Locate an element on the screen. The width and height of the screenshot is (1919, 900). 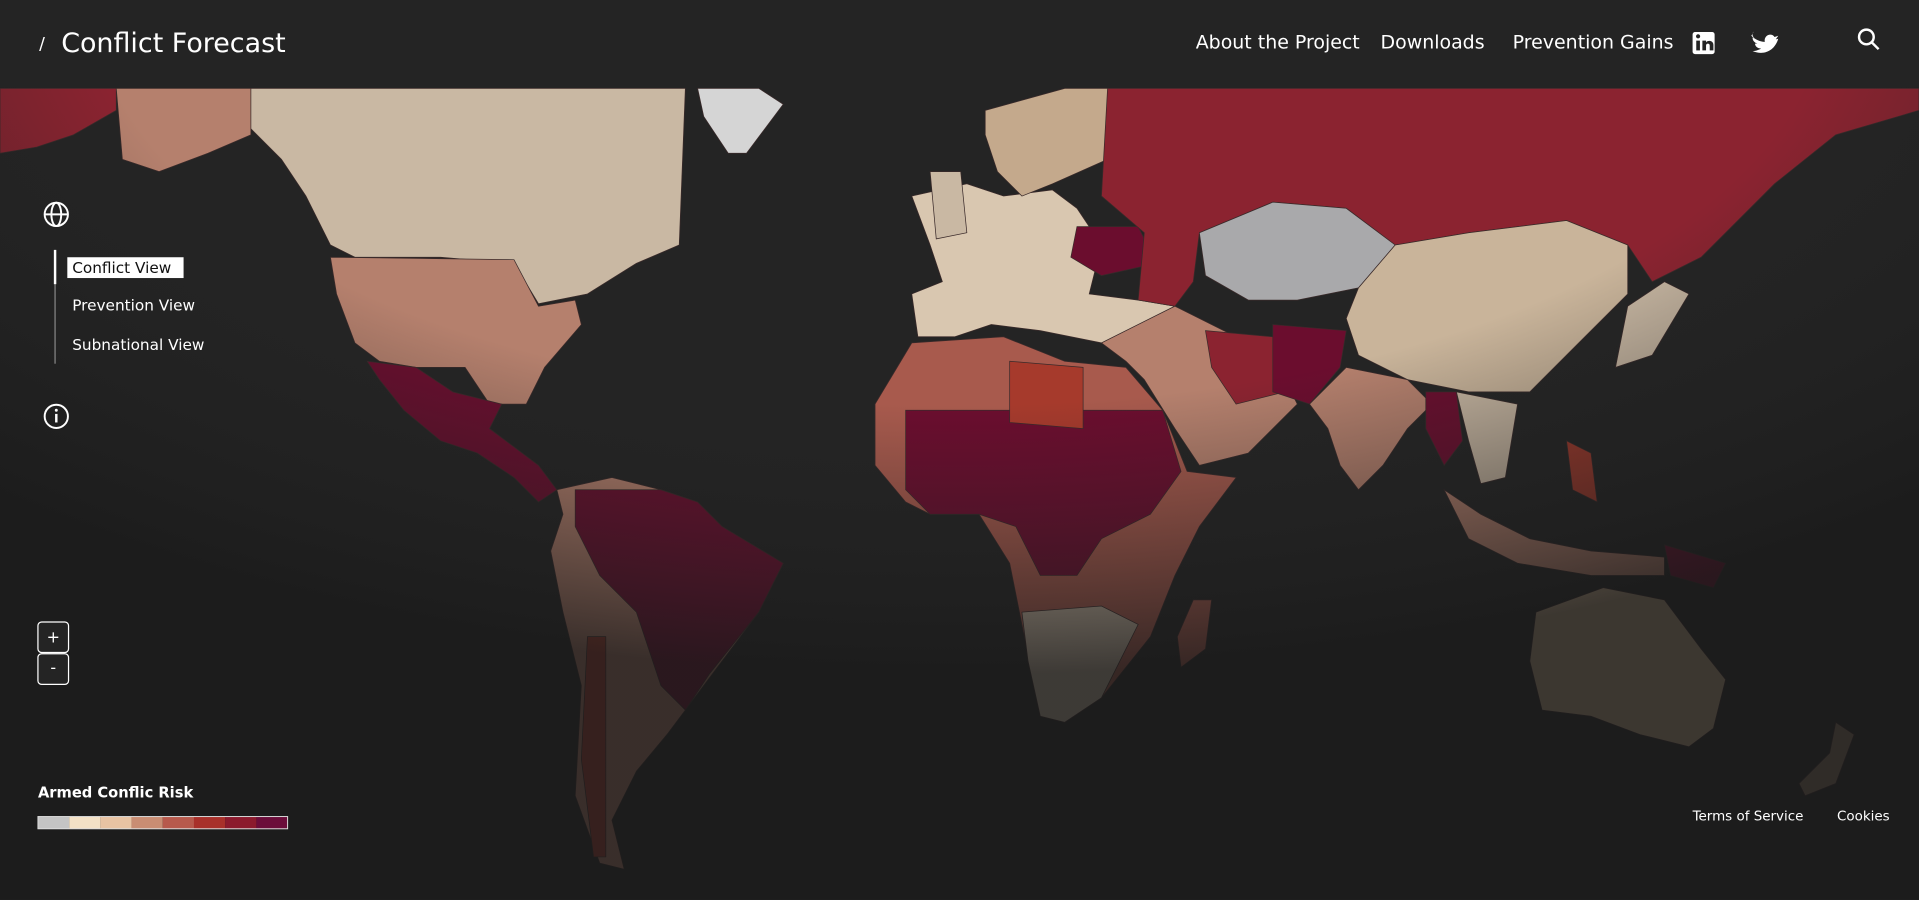
linkedin-icon is located at coordinates (1703, 43).